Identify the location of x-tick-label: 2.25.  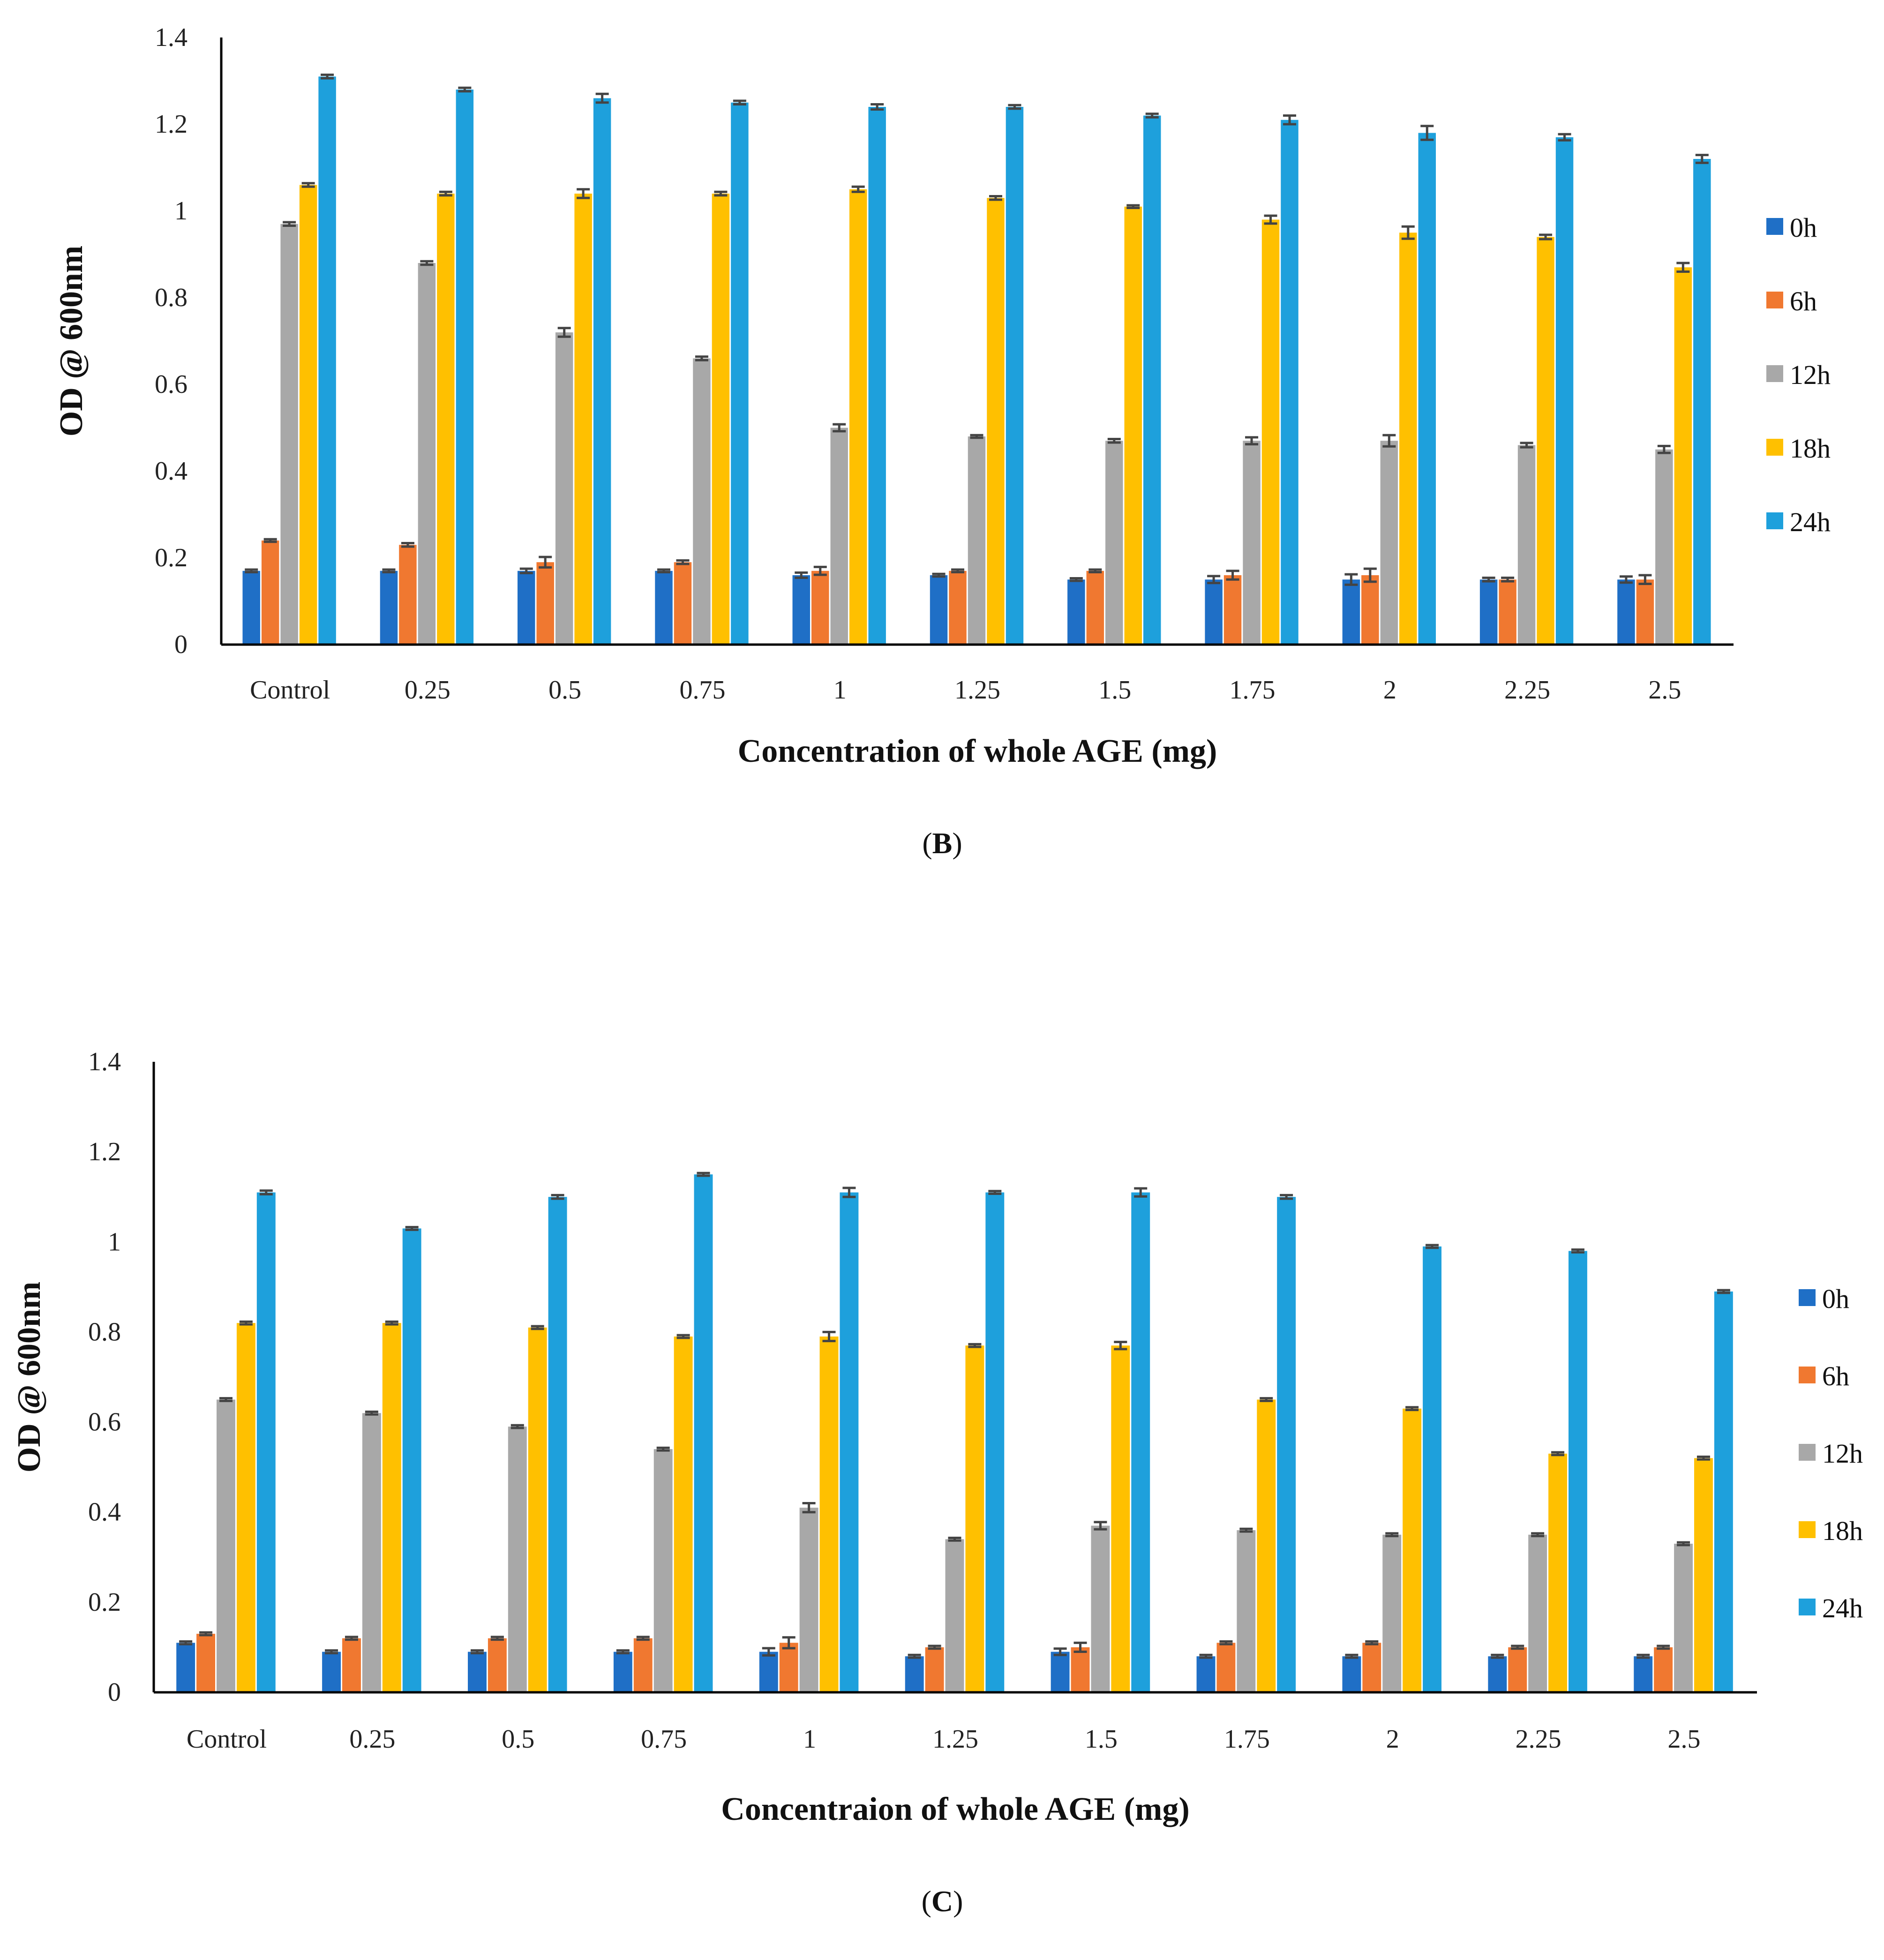
(1538, 1740).